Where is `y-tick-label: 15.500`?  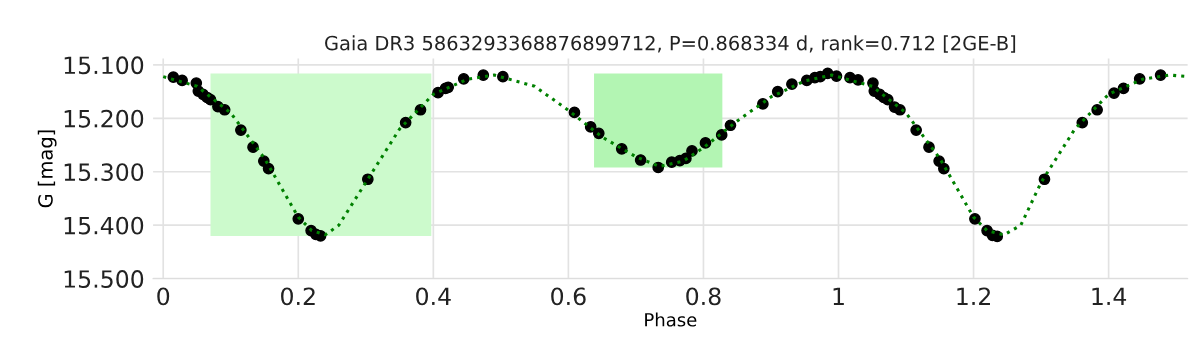 y-tick-label: 15.500 is located at coordinates (104, 279).